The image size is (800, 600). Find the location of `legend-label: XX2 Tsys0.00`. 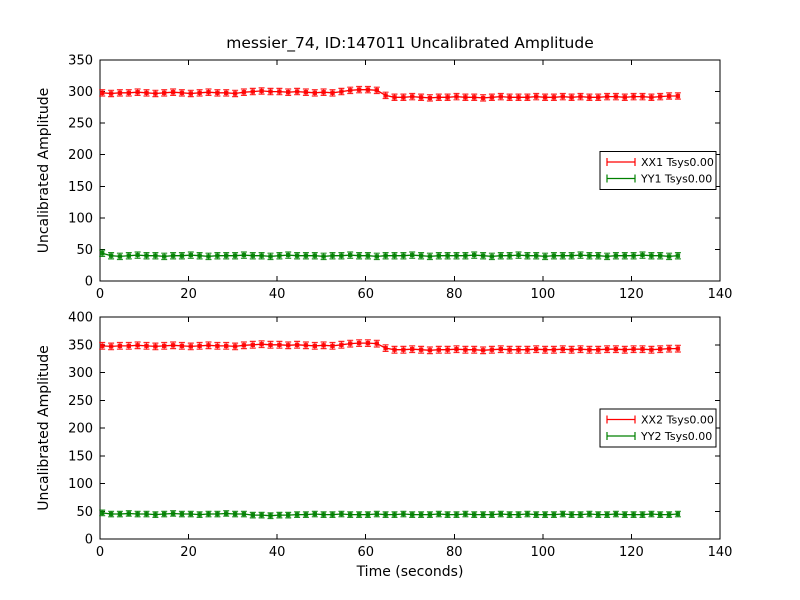

legend-label: XX2 Tsys0.00 is located at coordinates (677, 420).